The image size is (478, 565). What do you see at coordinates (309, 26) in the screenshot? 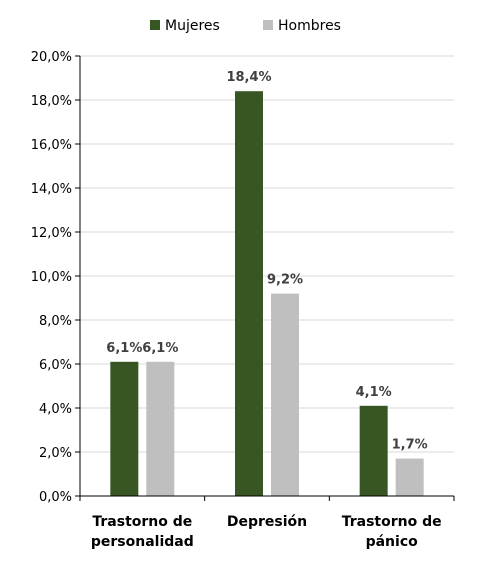
I see `legend-label-hombres: Hombres` at bounding box center [309, 26].